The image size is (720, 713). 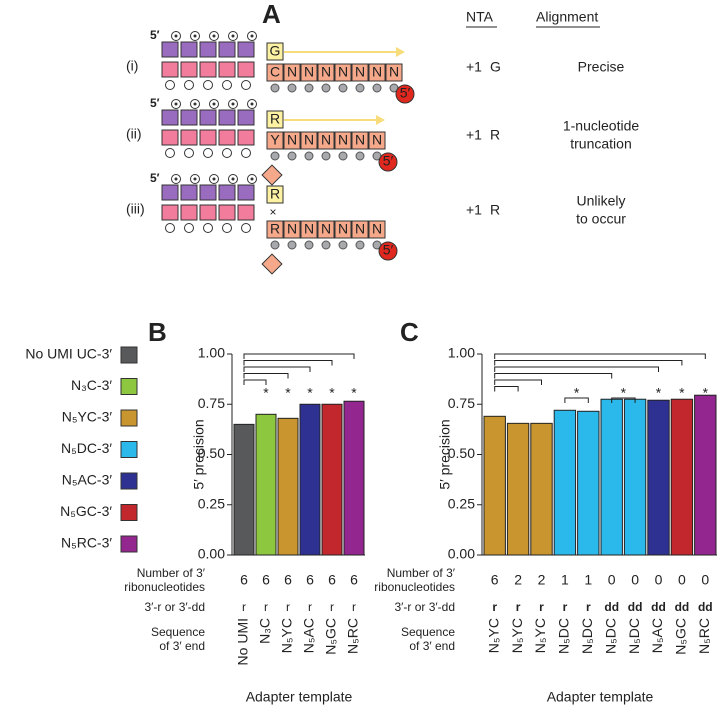 I want to click on five-prime: 5′, so click(x=155, y=35).